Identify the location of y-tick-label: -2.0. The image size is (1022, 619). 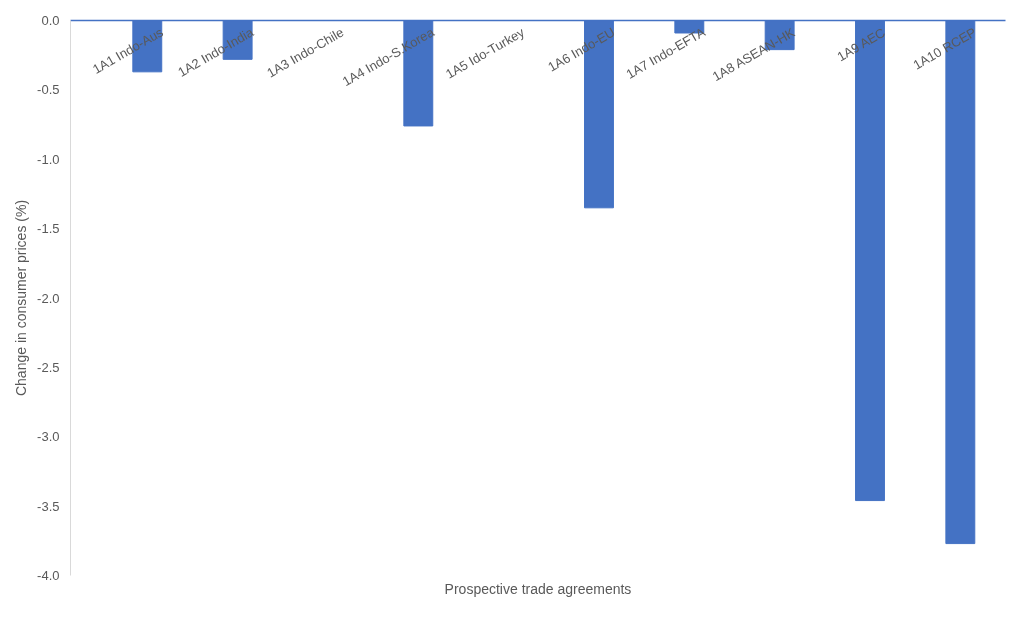
(48, 298).